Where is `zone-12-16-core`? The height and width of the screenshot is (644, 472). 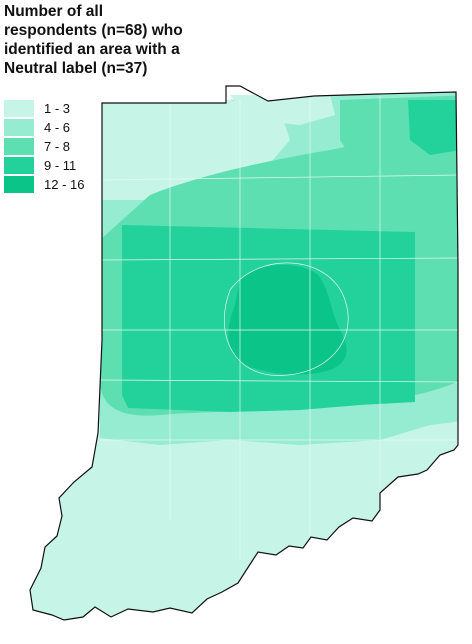 zone-12-16-core is located at coordinates (287, 319).